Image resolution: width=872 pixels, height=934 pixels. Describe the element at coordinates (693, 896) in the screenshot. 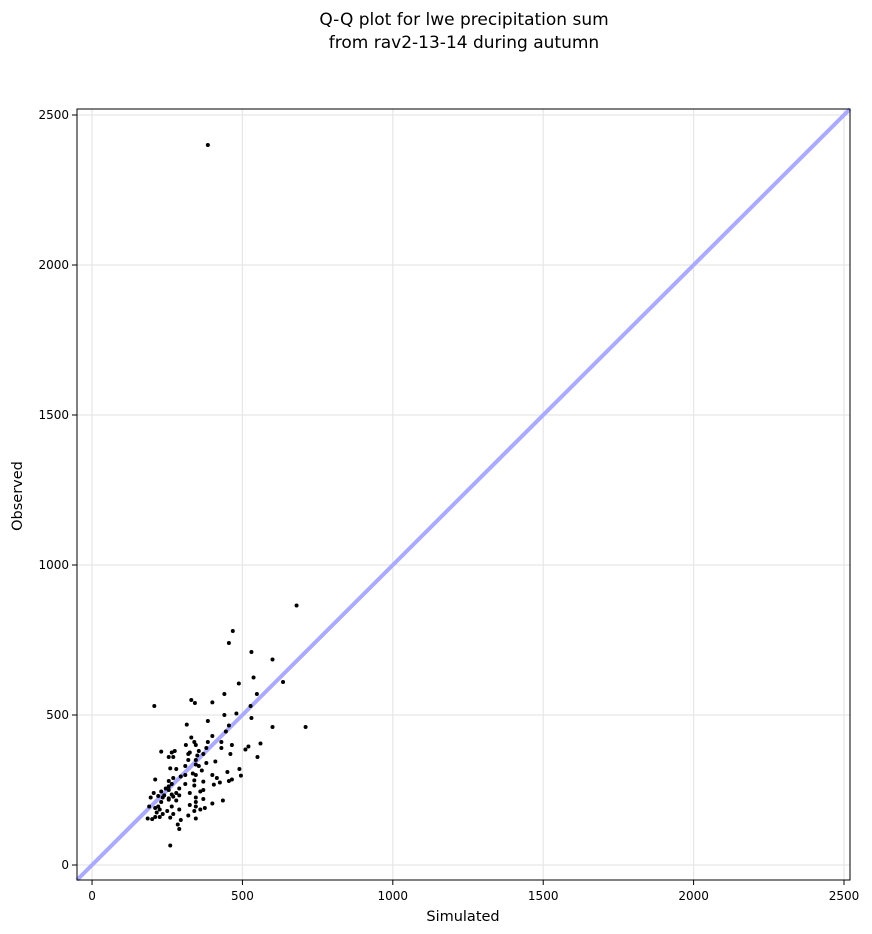

I see `x-tick-label: 2000` at that location.